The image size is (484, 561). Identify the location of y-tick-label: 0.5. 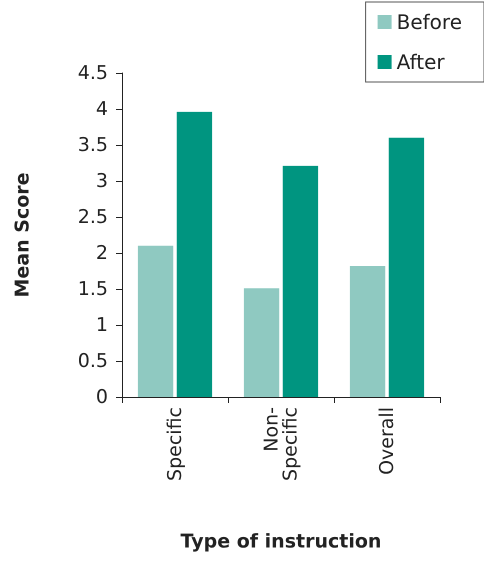
(93, 361).